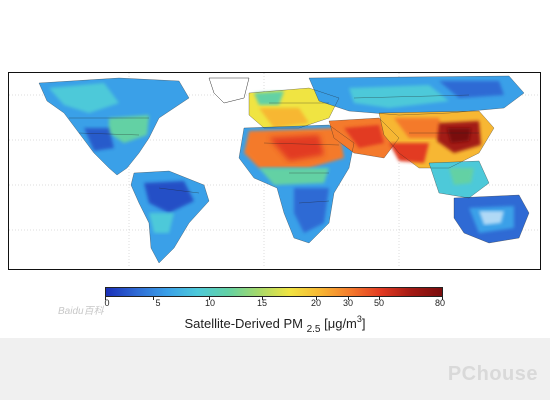 This screenshot has width=550, height=400. Describe the element at coordinates (359, 319) in the screenshot. I see `colorbar-title-unit-sup: 3` at that location.